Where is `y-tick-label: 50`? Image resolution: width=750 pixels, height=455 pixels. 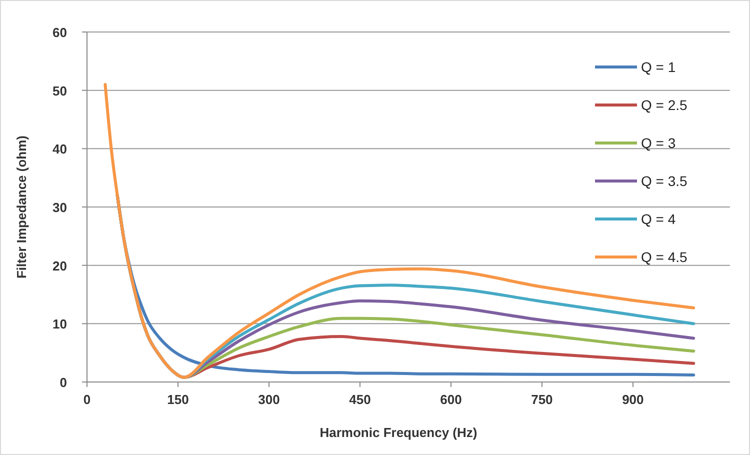 y-tick-label: 50 is located at coordinates (59, 90).